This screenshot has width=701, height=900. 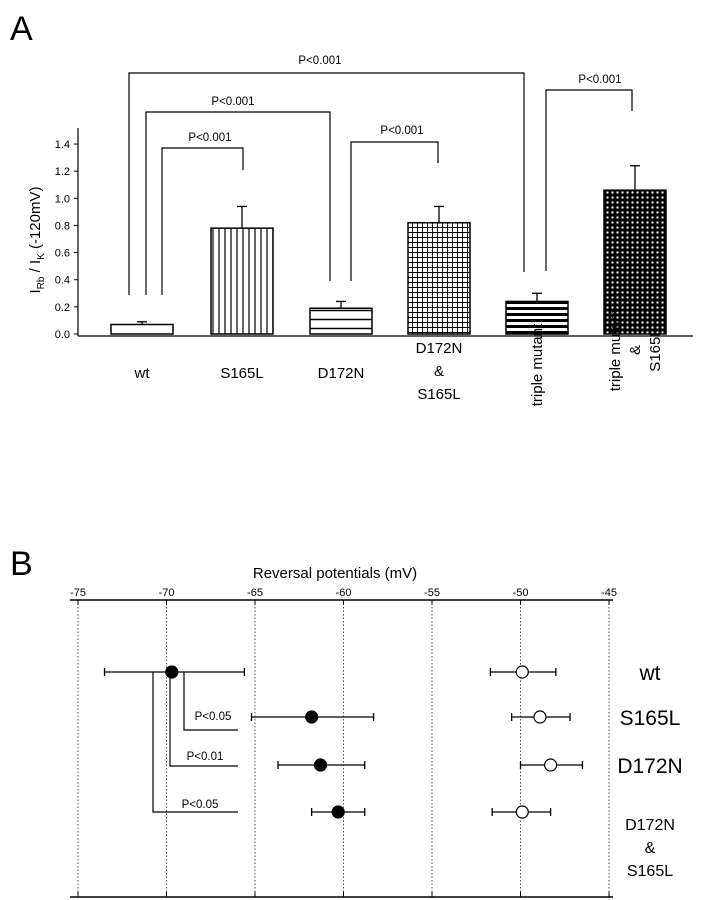 What do you see at coordinates (344, 593) in the screenshot?
I see `x-tick-label: -60` at bounding box center [344, 593].